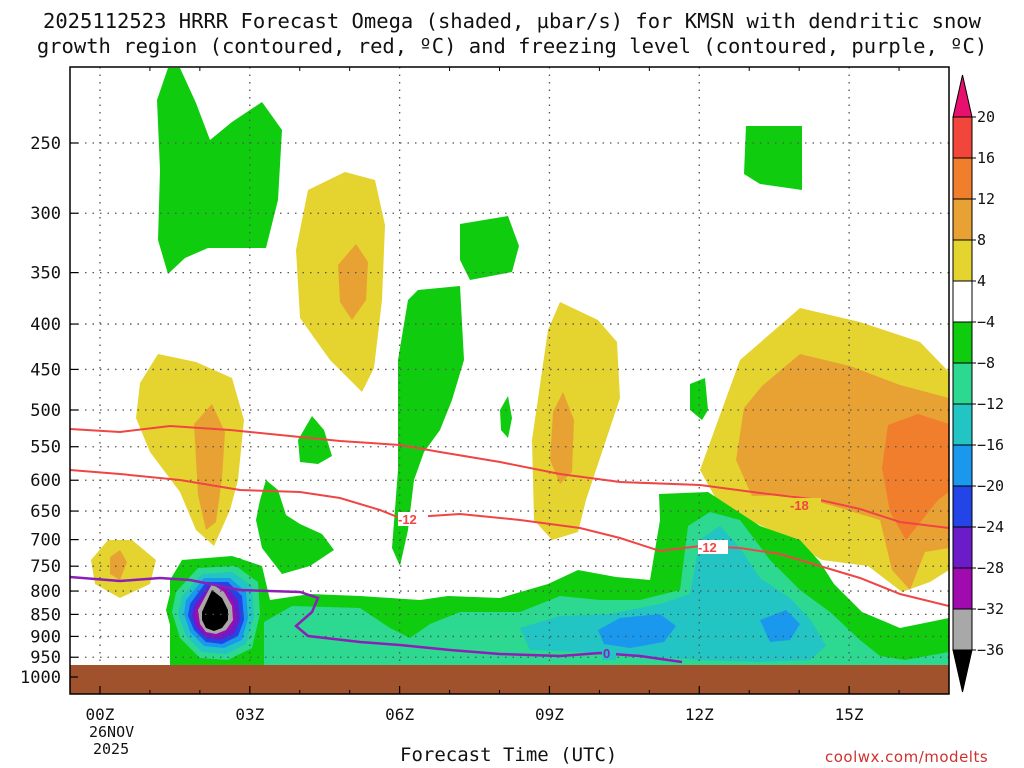 The width and height of the screenshot is (1024, 768). What do you see at coordinates (986, 158) in the screenshot?
I see `colorbar-label: 16` at bounding box center [986, 158].